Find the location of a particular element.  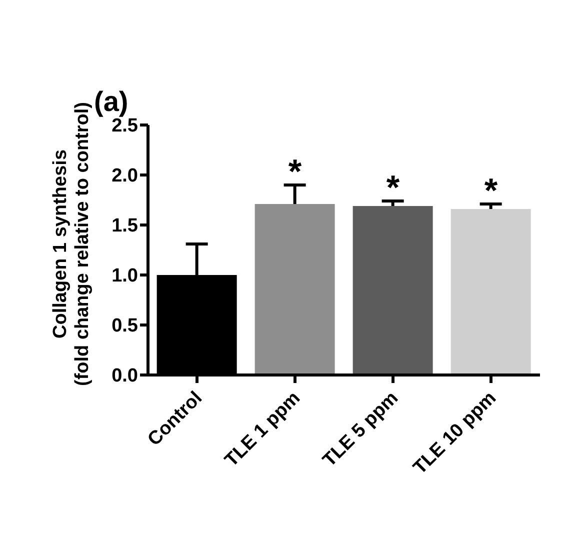

y-tick-label: 2.0 is located at coordinates (125, 176).